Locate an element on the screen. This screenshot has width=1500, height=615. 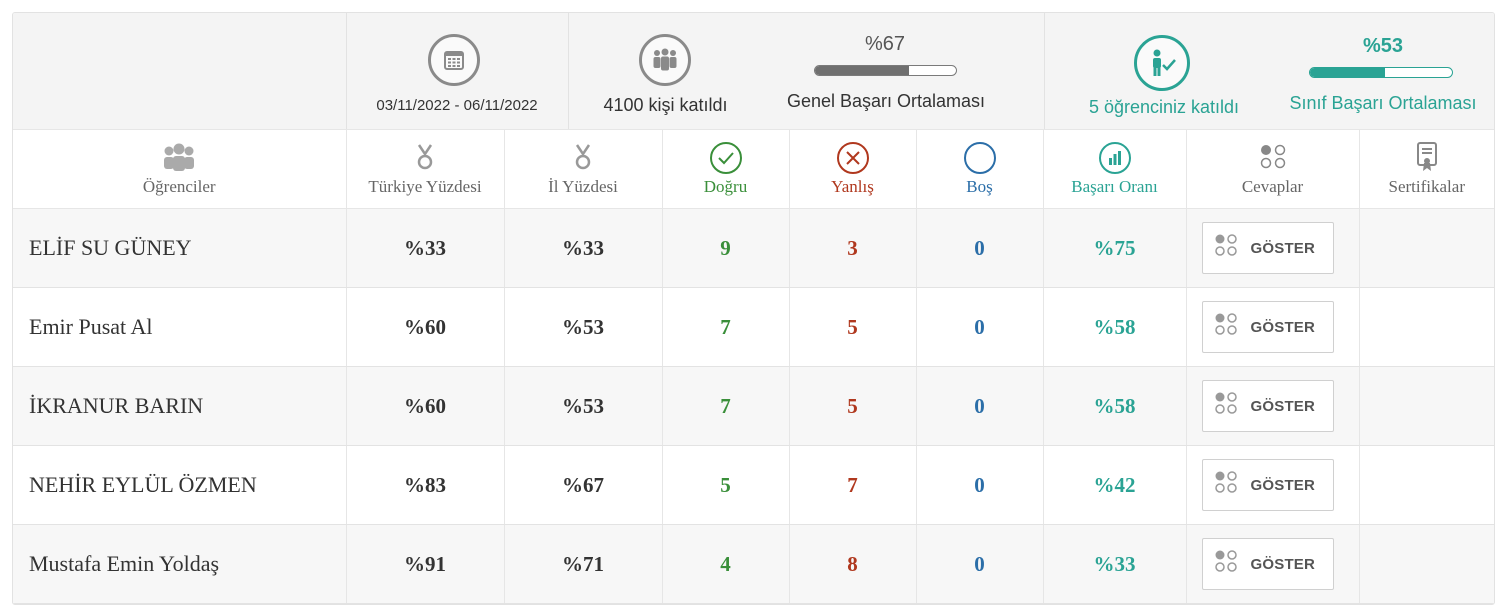
column-turkiye-percent: Türkiye Yüzdesi is located at coordinates (424, 169).